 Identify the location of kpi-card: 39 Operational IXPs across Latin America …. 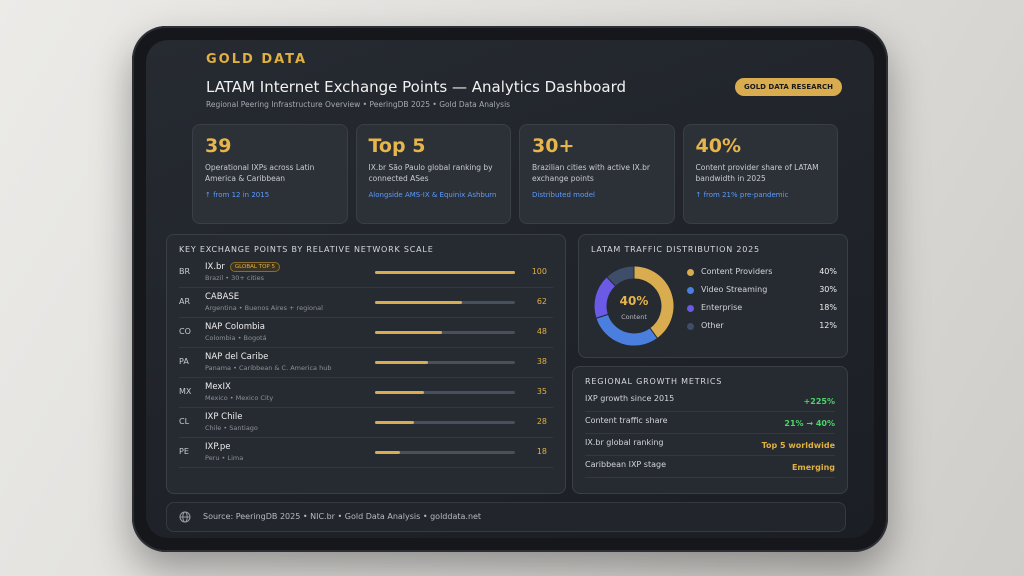
(270, 174).